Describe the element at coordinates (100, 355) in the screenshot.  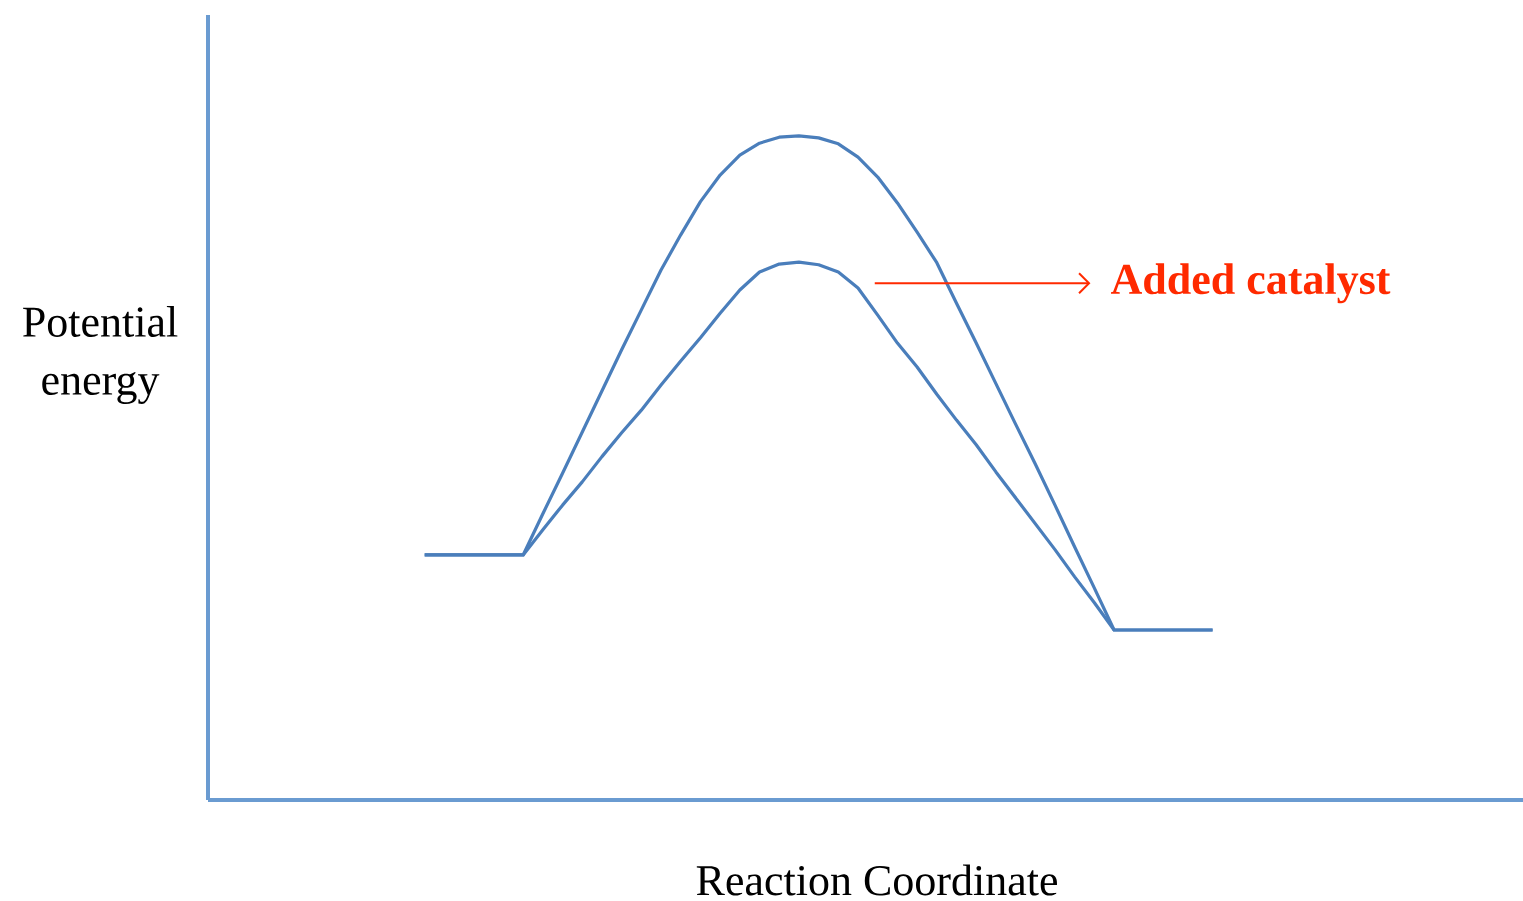
I see `y-axis-title: Potential energy` at that location.